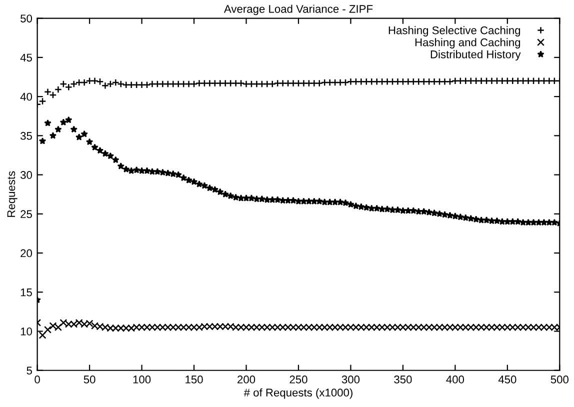  Describe the element at coordinates (26, 253) in the screenshot. I see `y-tick-label: 20` at that location.